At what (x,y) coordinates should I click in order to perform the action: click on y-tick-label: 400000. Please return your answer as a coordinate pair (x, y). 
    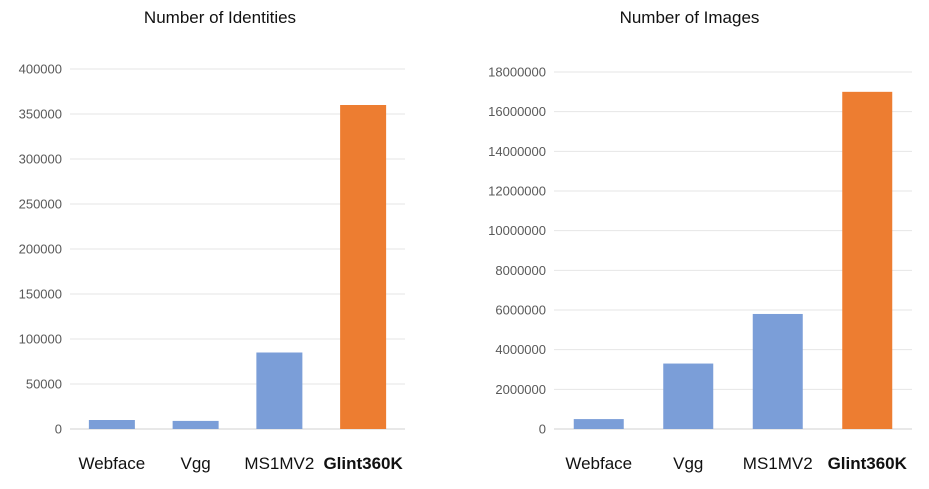
    Looking at the image, I should click on (40, 69).